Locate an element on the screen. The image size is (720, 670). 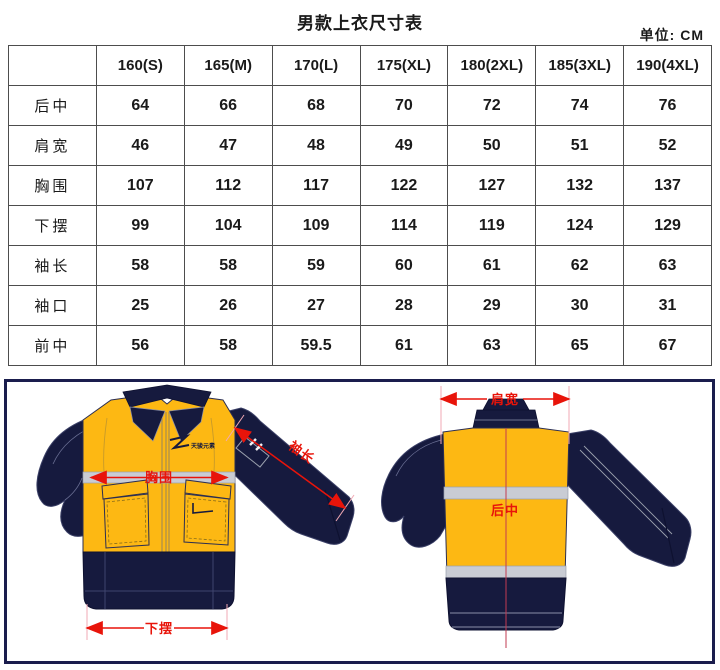
table-row: 后中 64 66 68 70 72 74 76 is located at coordinates (360, 105).